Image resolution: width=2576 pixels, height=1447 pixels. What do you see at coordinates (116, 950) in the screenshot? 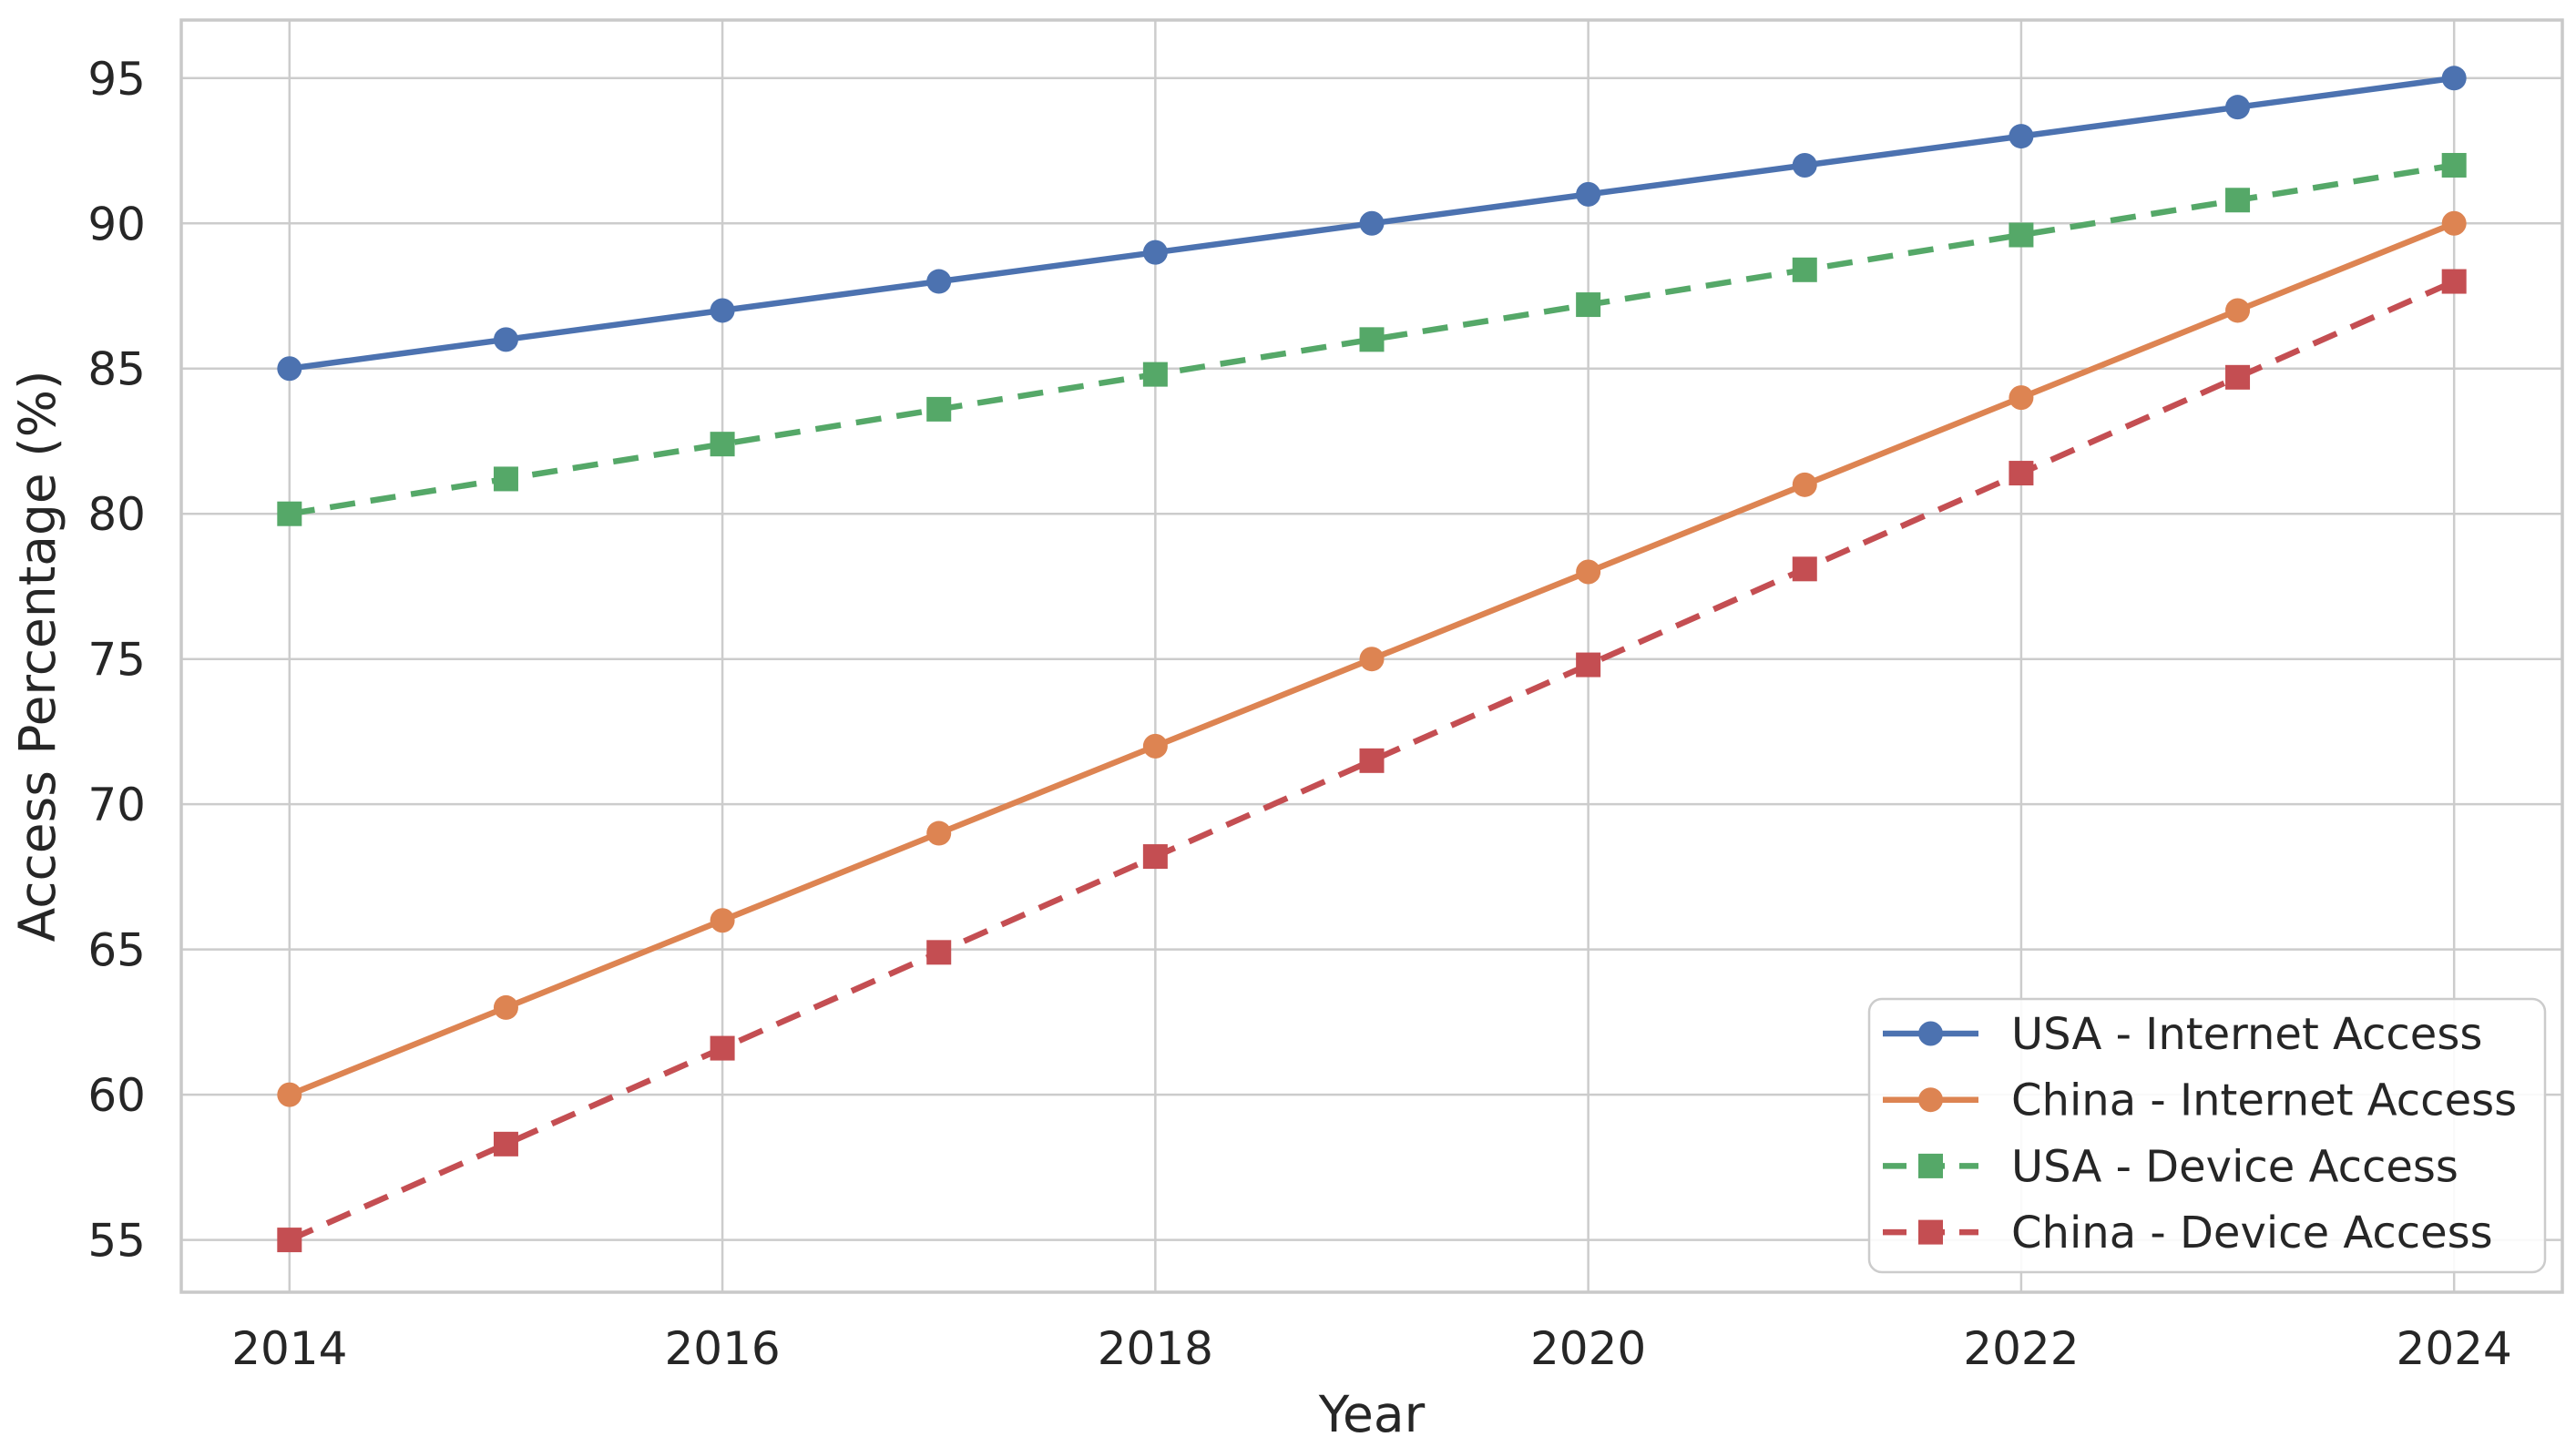
I see `y-tick-label: 65` at bounding box center [116, 950].